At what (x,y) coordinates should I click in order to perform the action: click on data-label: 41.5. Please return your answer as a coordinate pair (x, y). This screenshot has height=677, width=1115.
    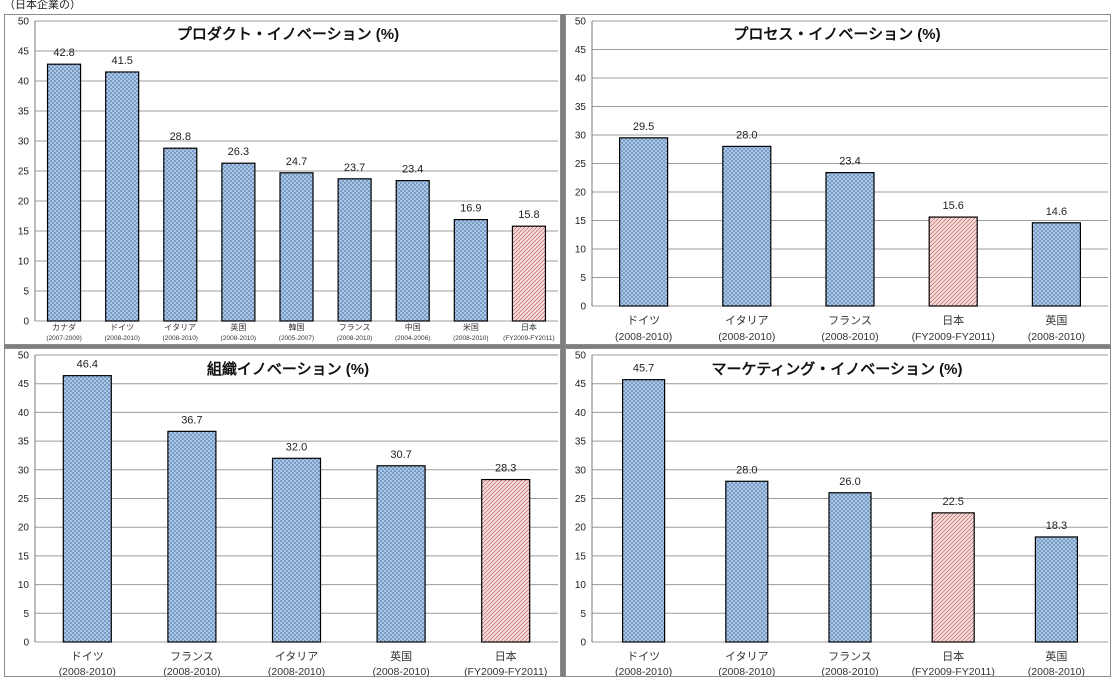
    Looking at the image, I should click on (121, 61).